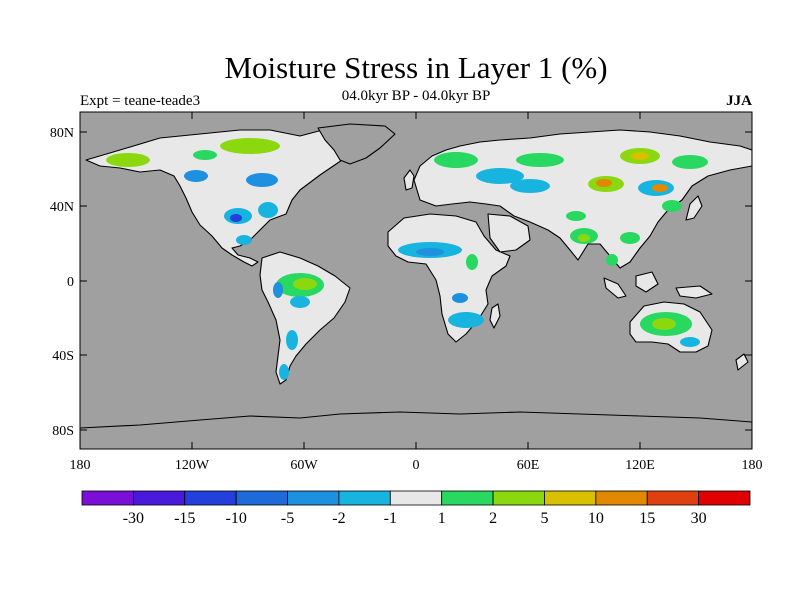 The height and width of the screenshot is (600, 800). What do you see at coordinates (192, 465) in the screenshot?
I see `lon-label: 120W` at bounding box center [192, 465].